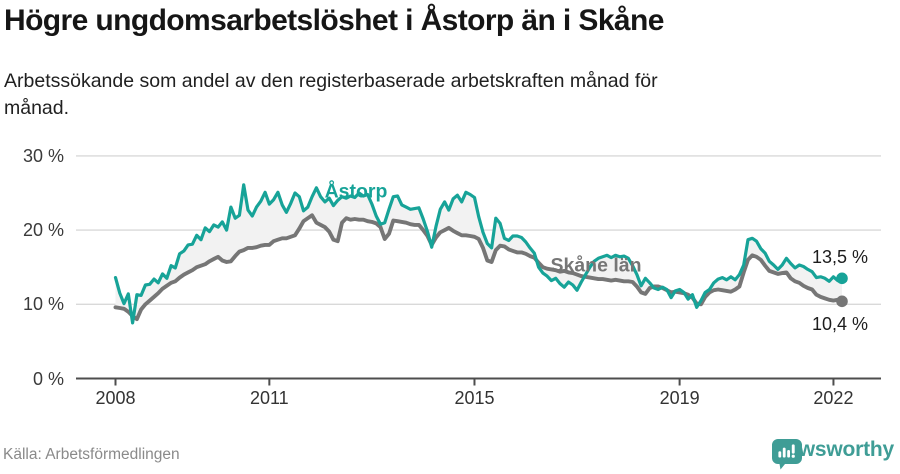  I want to click on newsworthy-logo: Newsworthy, so click(833, 454).